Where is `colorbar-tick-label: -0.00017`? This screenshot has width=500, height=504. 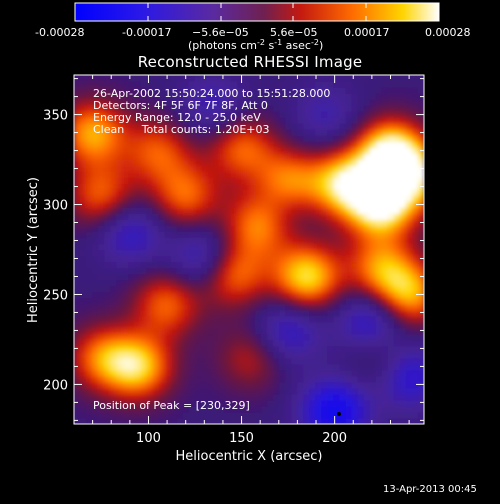 colorbar-tick-label: -0.00017 is located at coordinates (146, 32).